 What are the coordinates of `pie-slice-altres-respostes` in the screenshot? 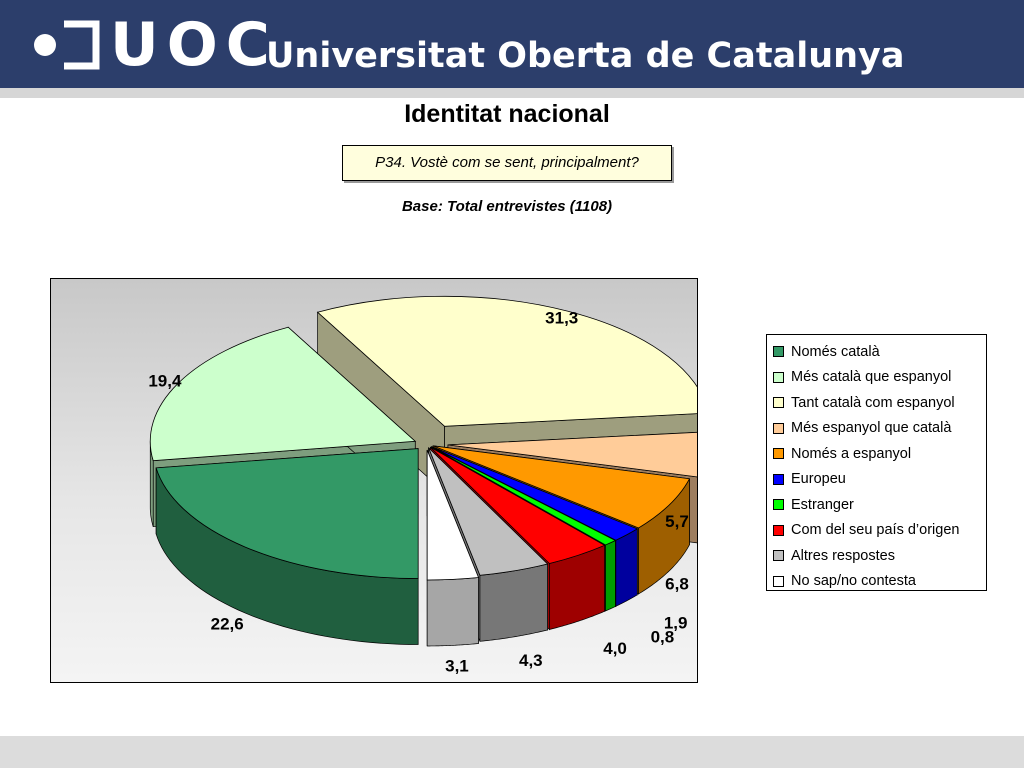 It's located at (488, 511).